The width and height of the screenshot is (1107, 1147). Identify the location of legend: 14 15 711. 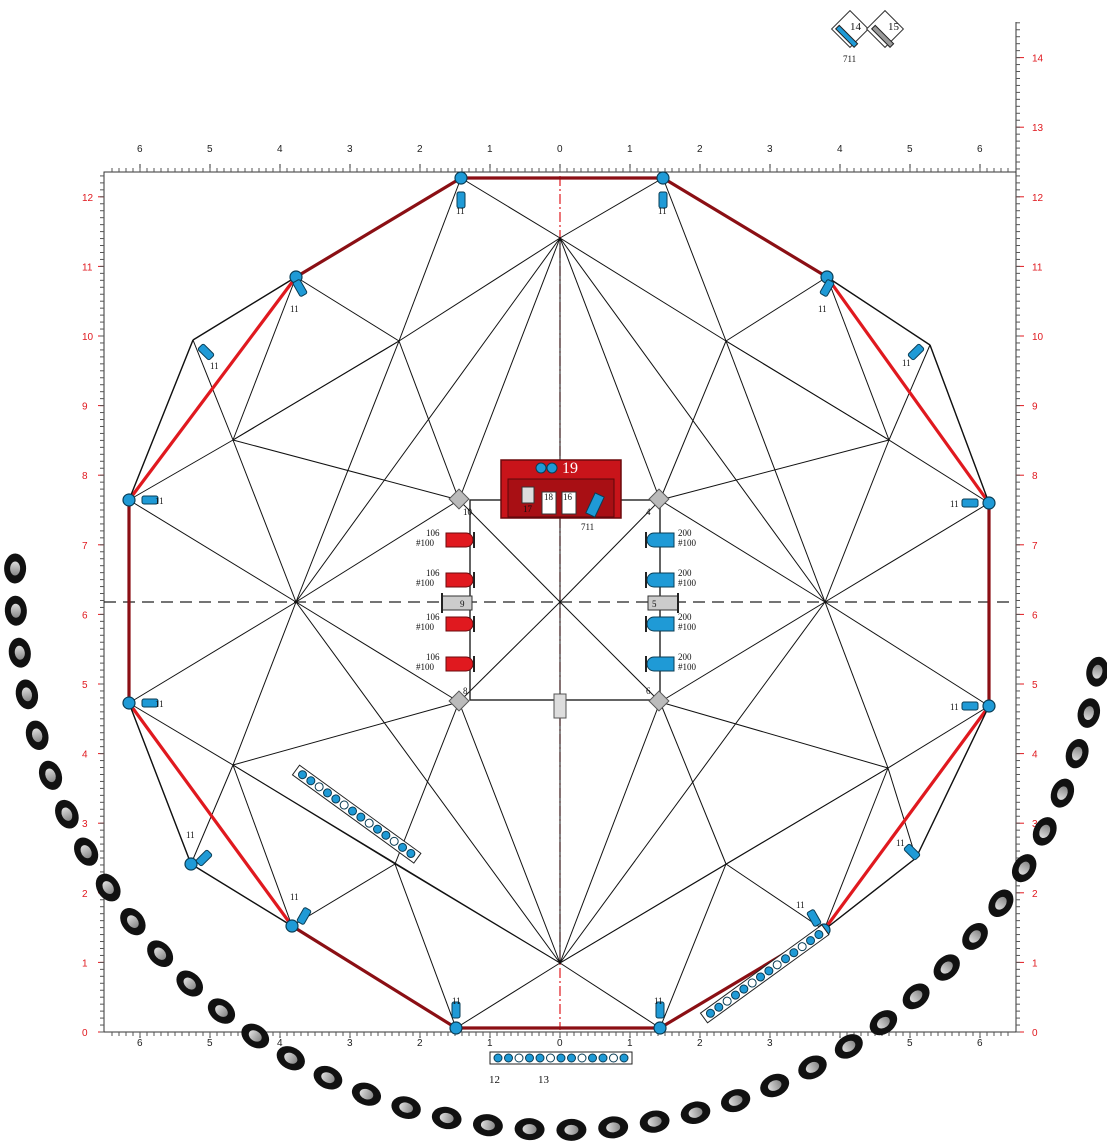
(867, 36).